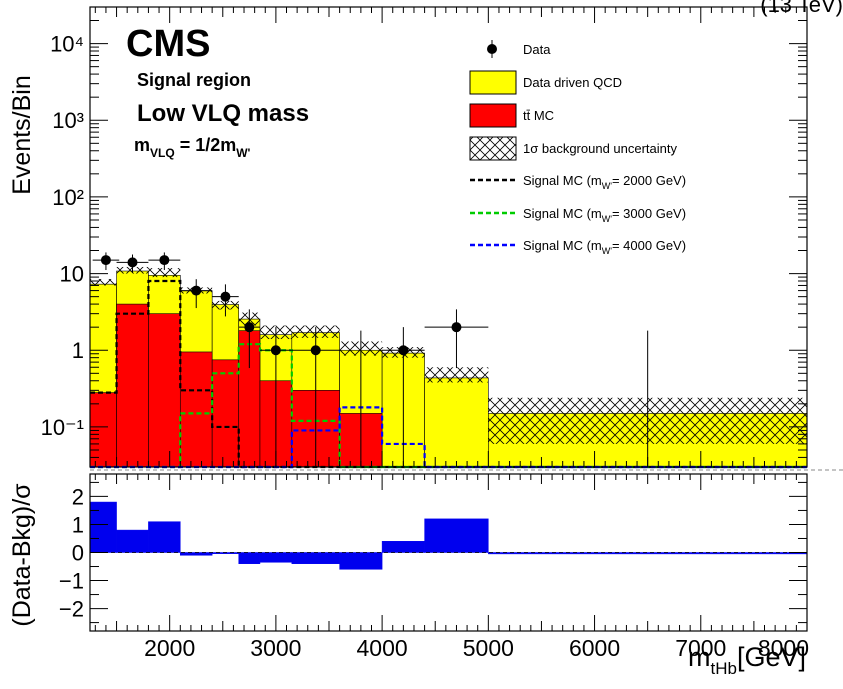 The width and height of the screenshot is (843, 689). I want to click on y-tick-label: 1, so click(78, 350).